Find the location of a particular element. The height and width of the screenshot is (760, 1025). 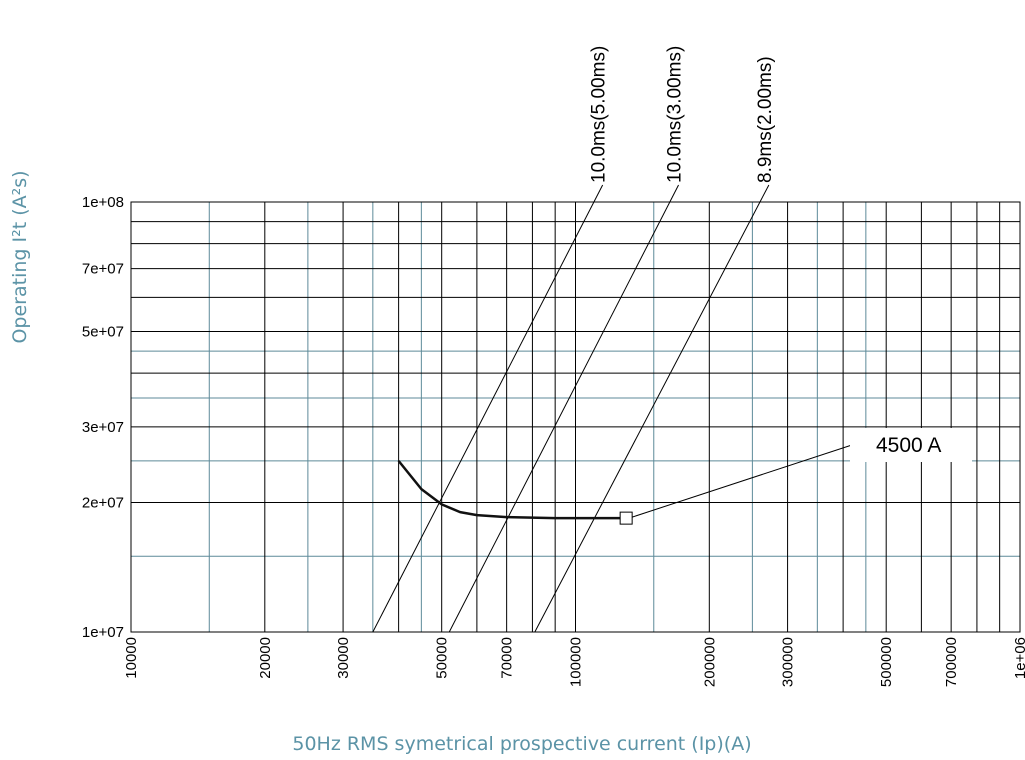

y-tick-label: 1e+08 is located at coordinates (103, 202).